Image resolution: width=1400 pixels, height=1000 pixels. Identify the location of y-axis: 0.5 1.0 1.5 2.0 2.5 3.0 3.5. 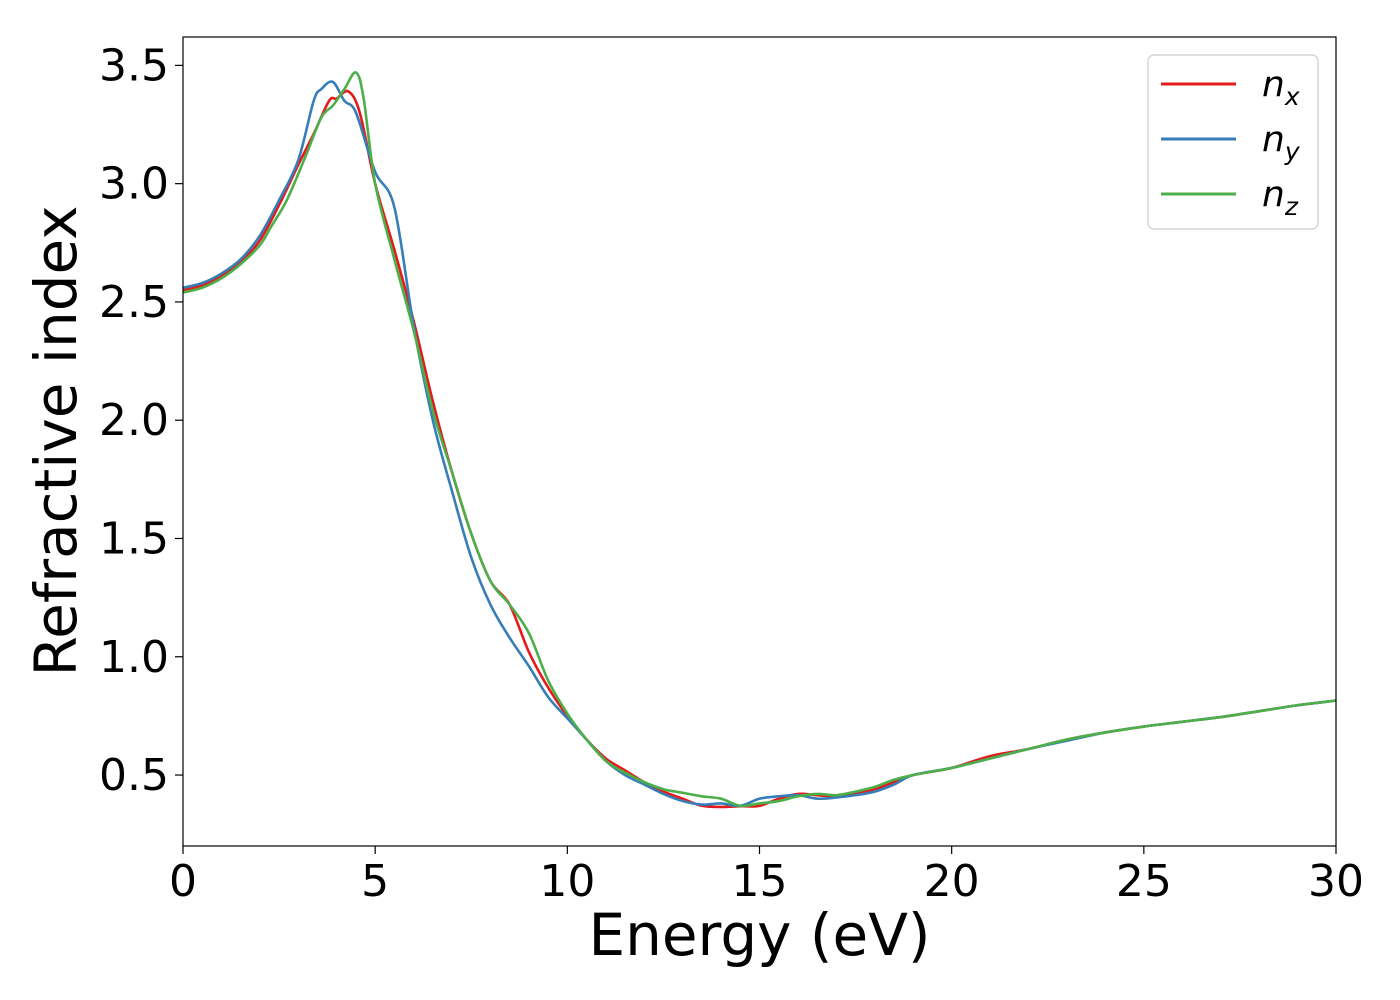
(141, 420).